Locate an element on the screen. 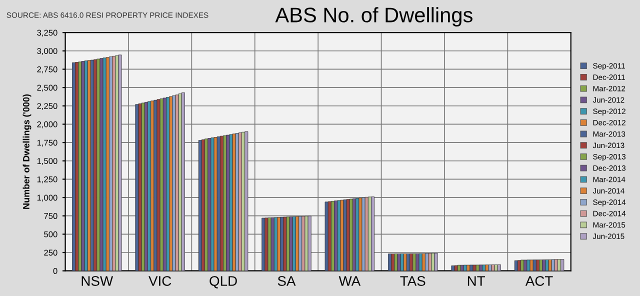 The image size is (640, 296). y-tick-label: 2,000 is located at coordinates (47, 124).